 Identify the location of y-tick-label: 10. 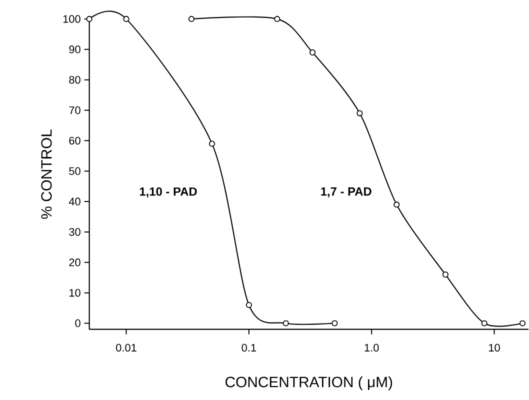
(74, 292).